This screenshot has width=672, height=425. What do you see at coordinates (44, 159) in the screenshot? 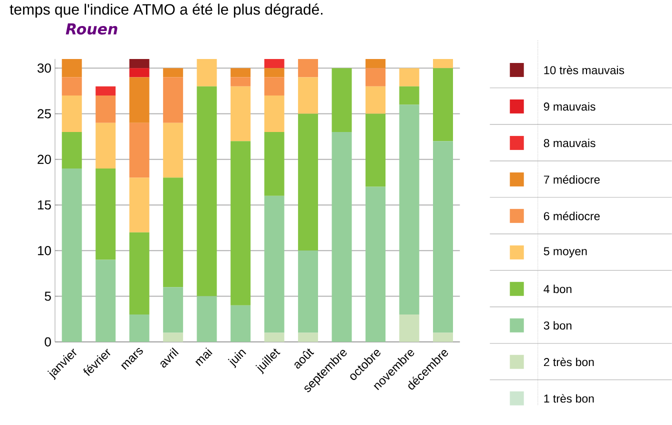
I see `y-tick-label: 20` at bounding box center [44, 159].